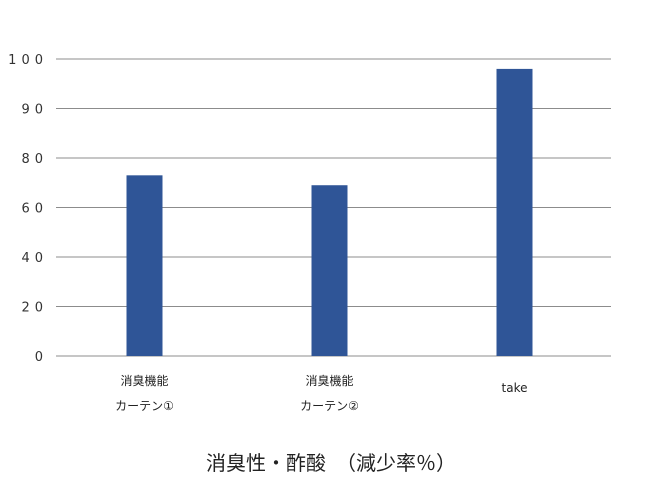  I want to click on x-category-label: カーテン①, so click(144, 406).